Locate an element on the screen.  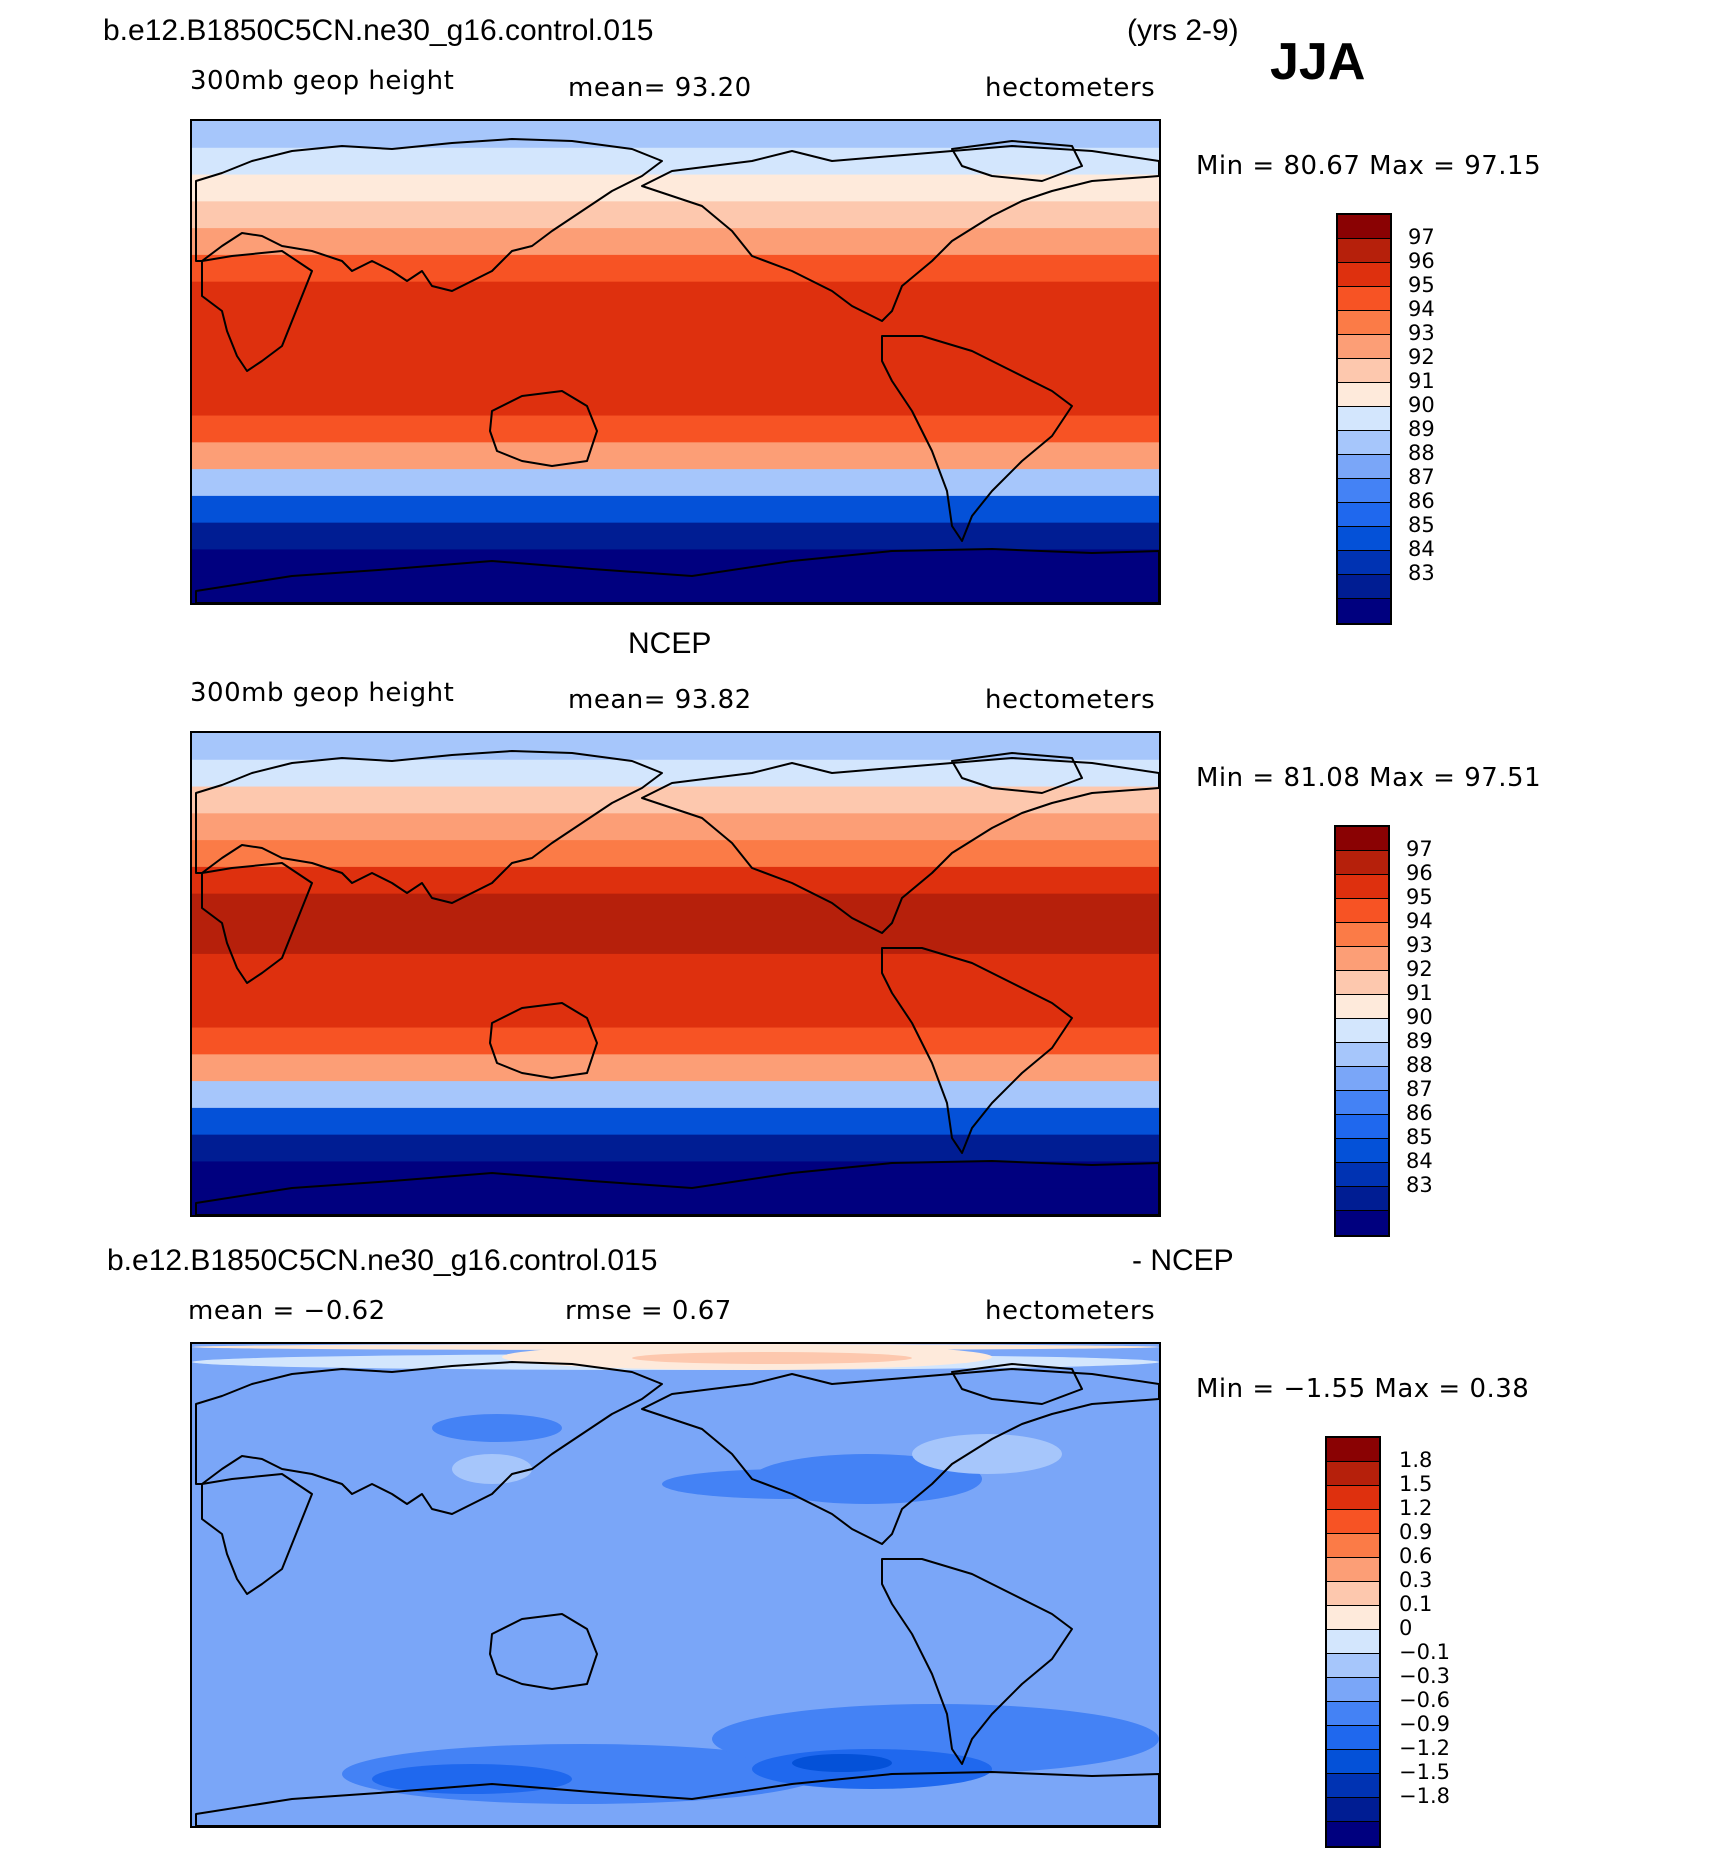
ncep-colorbar-tick-label: 83 is located at coordinates (1419, 1185).